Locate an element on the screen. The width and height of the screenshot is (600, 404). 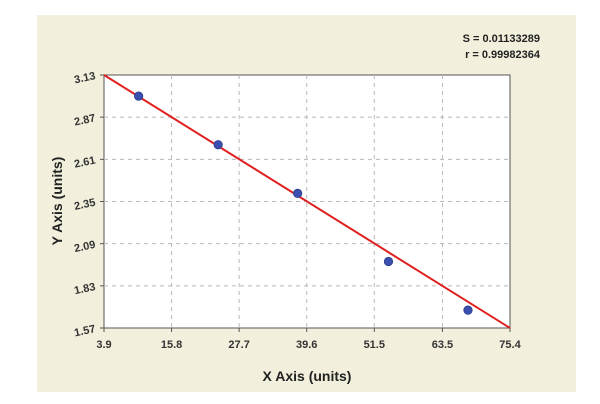
x-tick-label: 75.4 is located at coordinates (510, 345).